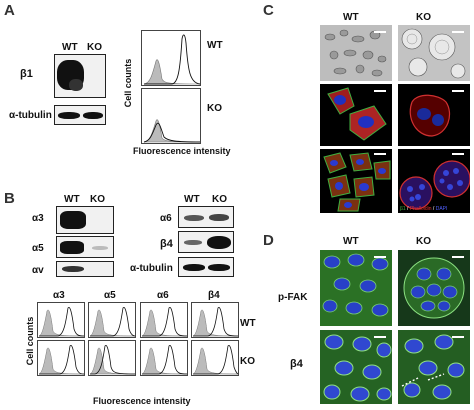  Describe the element at coordinates (248, 323) in the screenshot. I see `b-row-wt-label: WT` at that location.